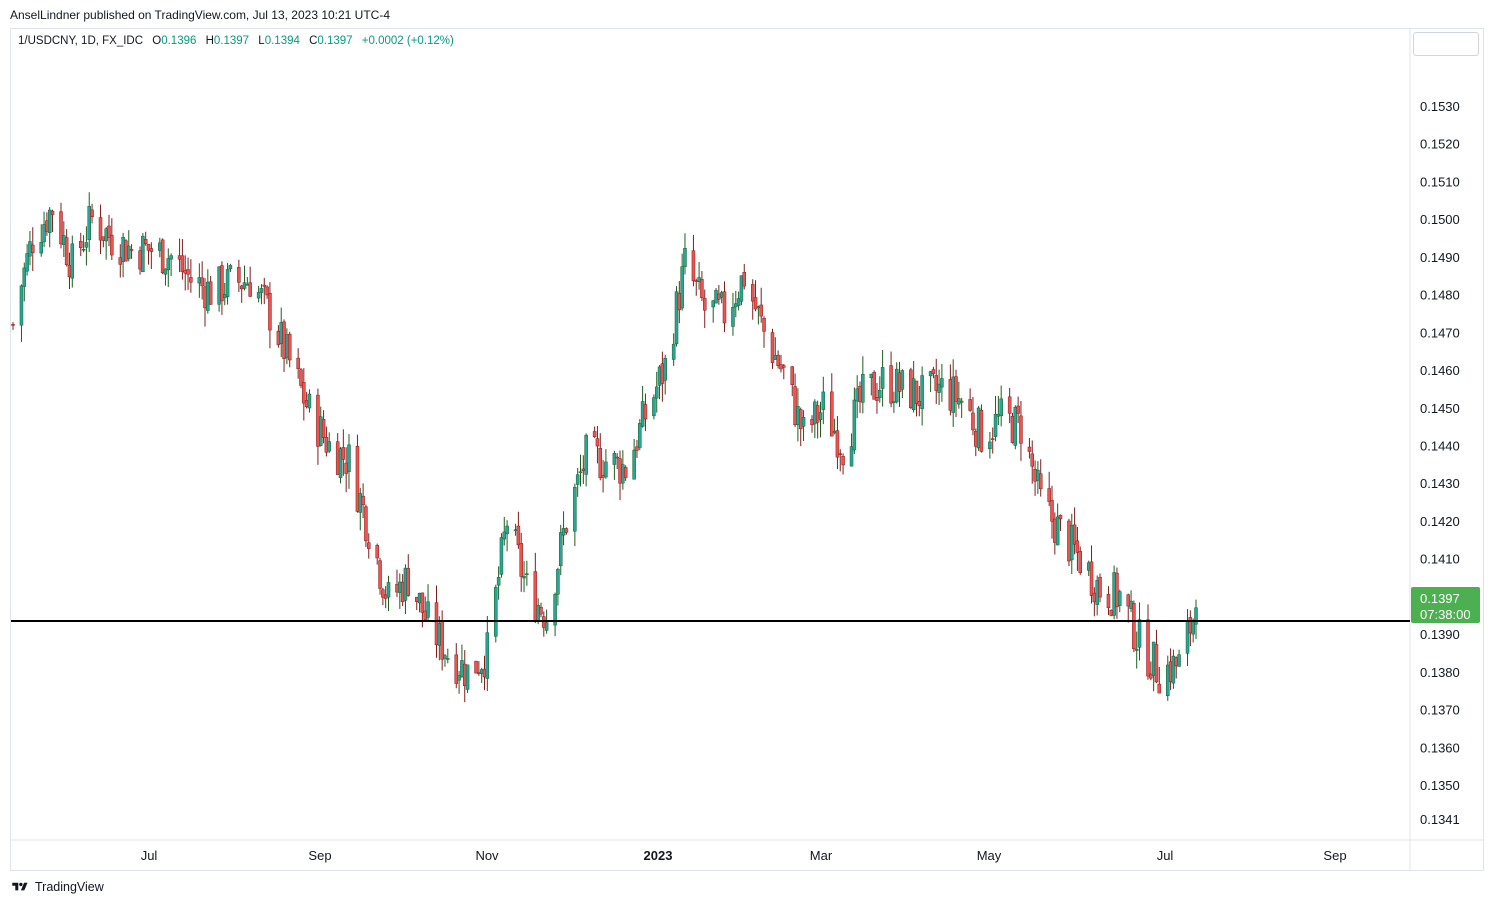  Describe the element at coordinates (179, 41) in the screenshot. I see `open-value: 0.1396` at that location.